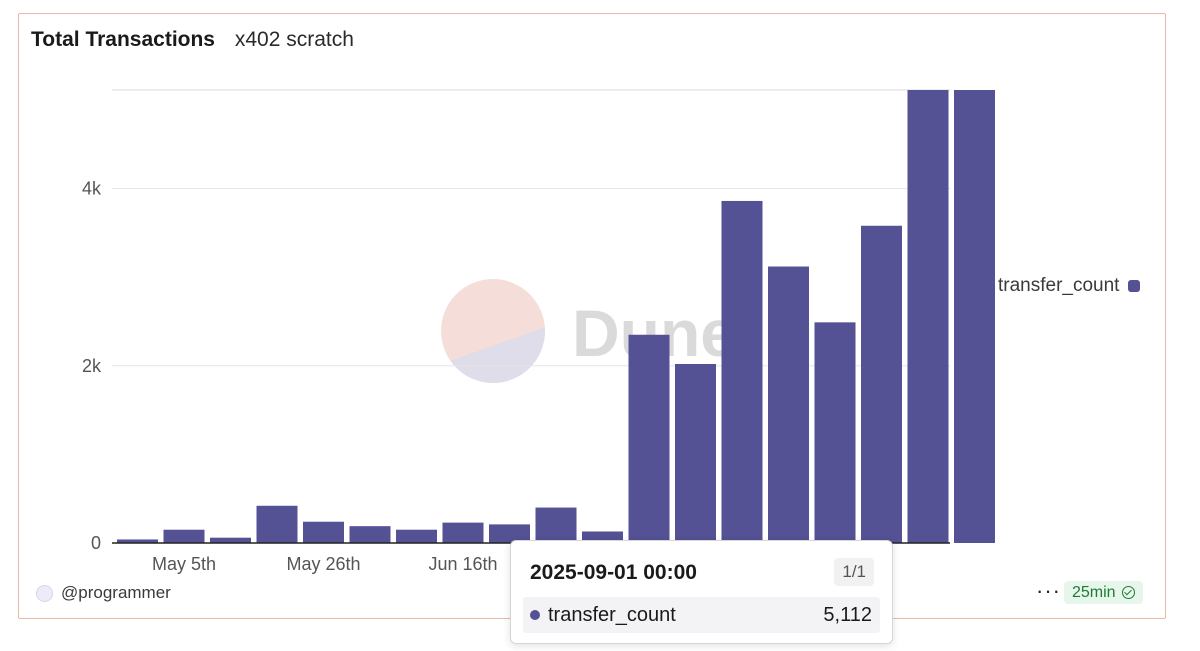  I want to click on x-tick-label: May 5th, so click(184, 564).